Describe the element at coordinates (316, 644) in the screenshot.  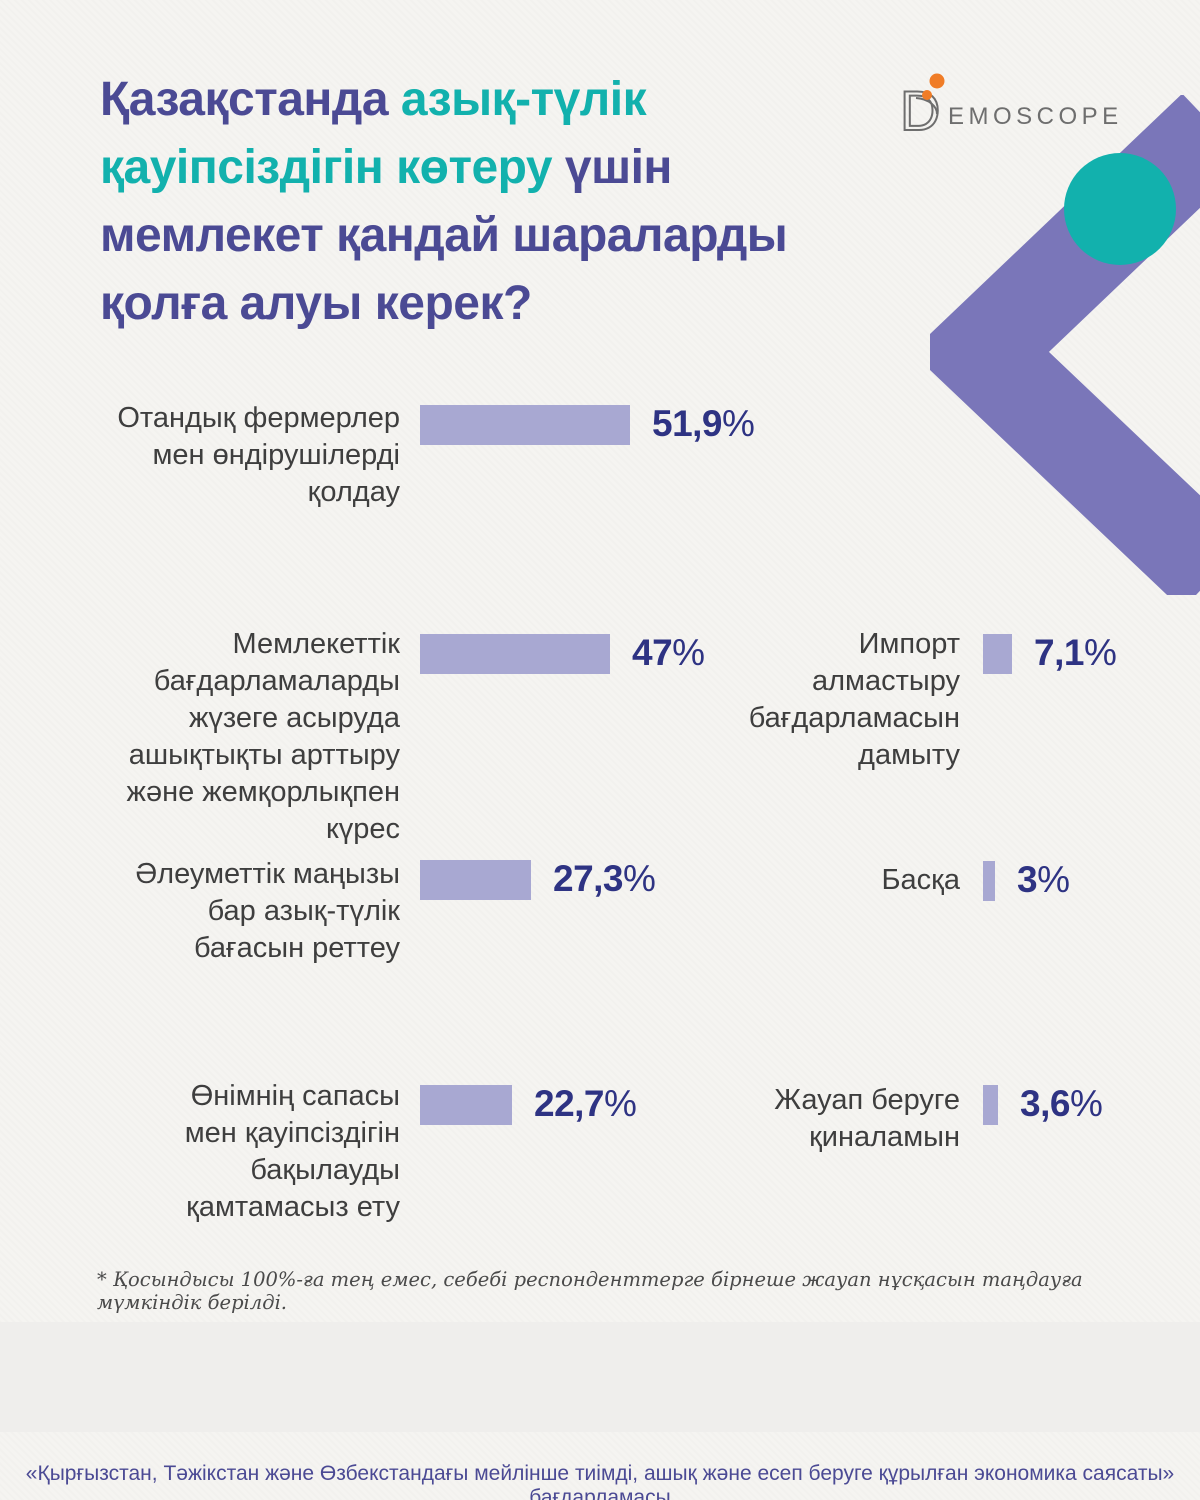
I see `bar-label-line: Мемлекеттік` at that location.